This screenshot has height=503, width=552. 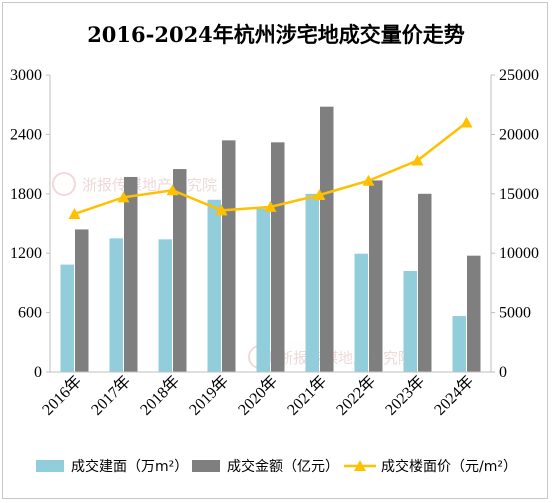 I want to click on x-tick-label: 2017年, so click(x=111, y=395).